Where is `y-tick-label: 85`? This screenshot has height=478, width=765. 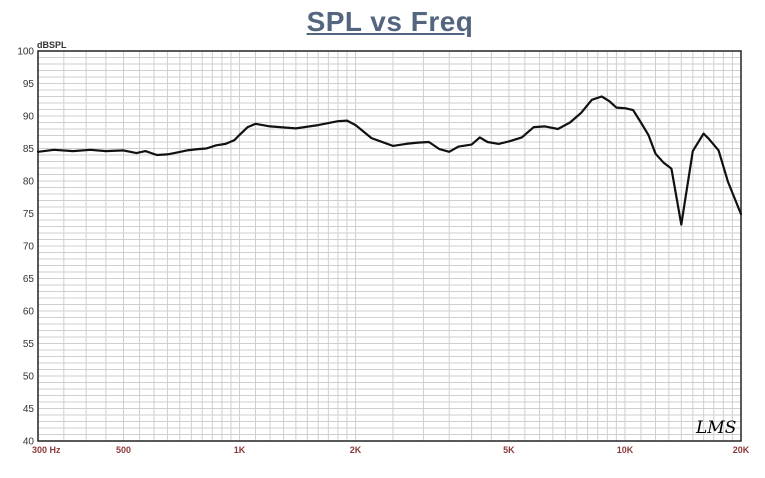 y-tick-label: 85 is located at coordinates (29, 149).